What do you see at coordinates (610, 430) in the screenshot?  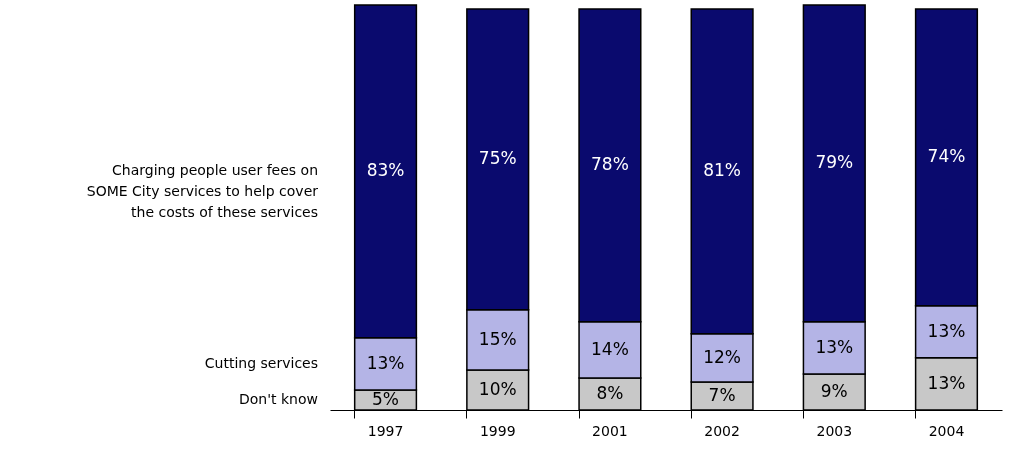 I see `x-tick-label: 2001` at bounding box center [610, 430].